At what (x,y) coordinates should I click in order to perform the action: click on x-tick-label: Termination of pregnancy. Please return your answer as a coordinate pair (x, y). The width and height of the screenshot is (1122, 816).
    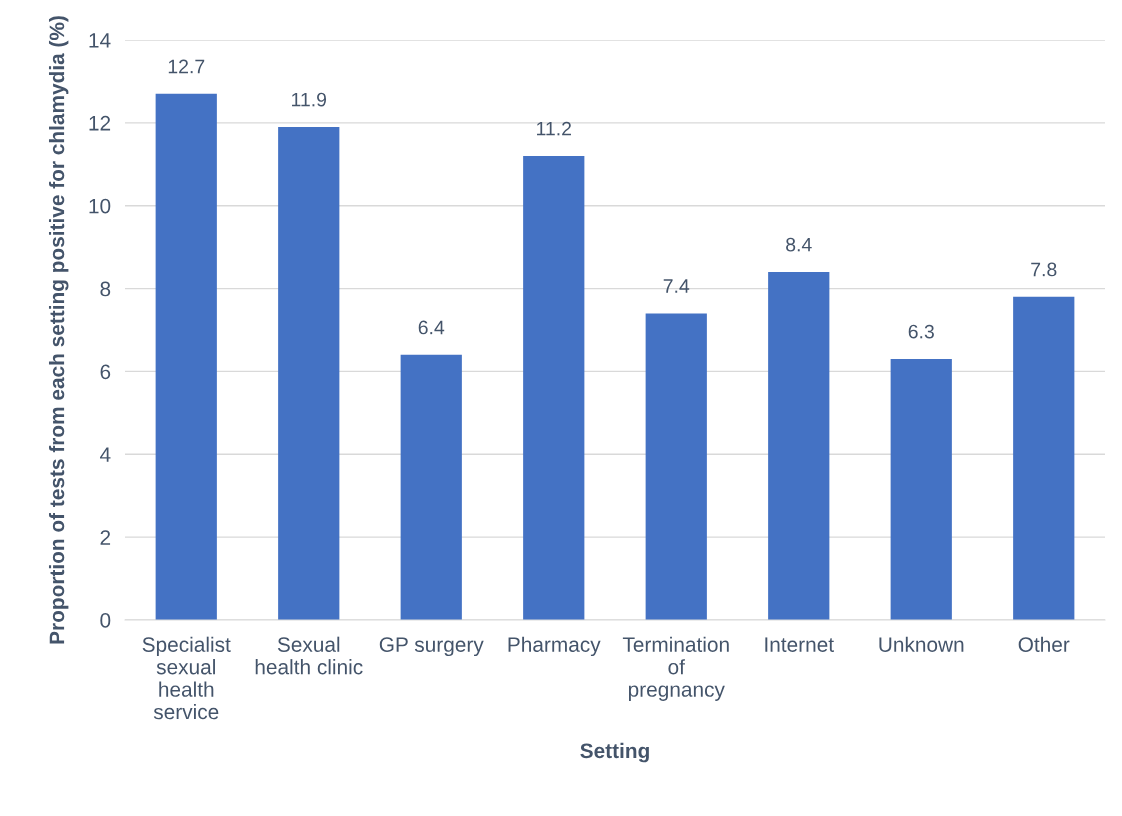
    Looking at the image, I should click on (675, 668).